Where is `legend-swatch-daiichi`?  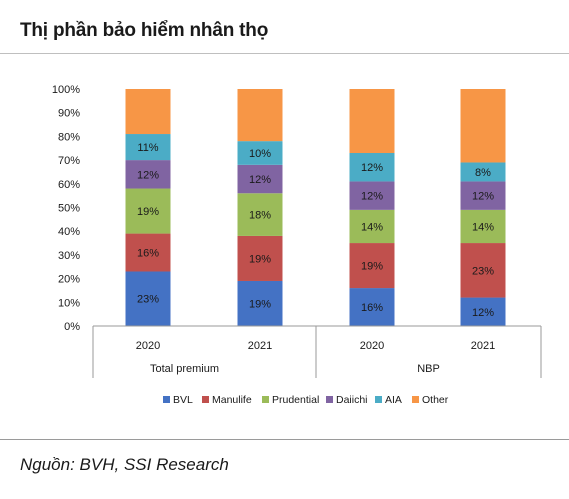
legend-swatch-daiichi is located at coordinates (329, 399).